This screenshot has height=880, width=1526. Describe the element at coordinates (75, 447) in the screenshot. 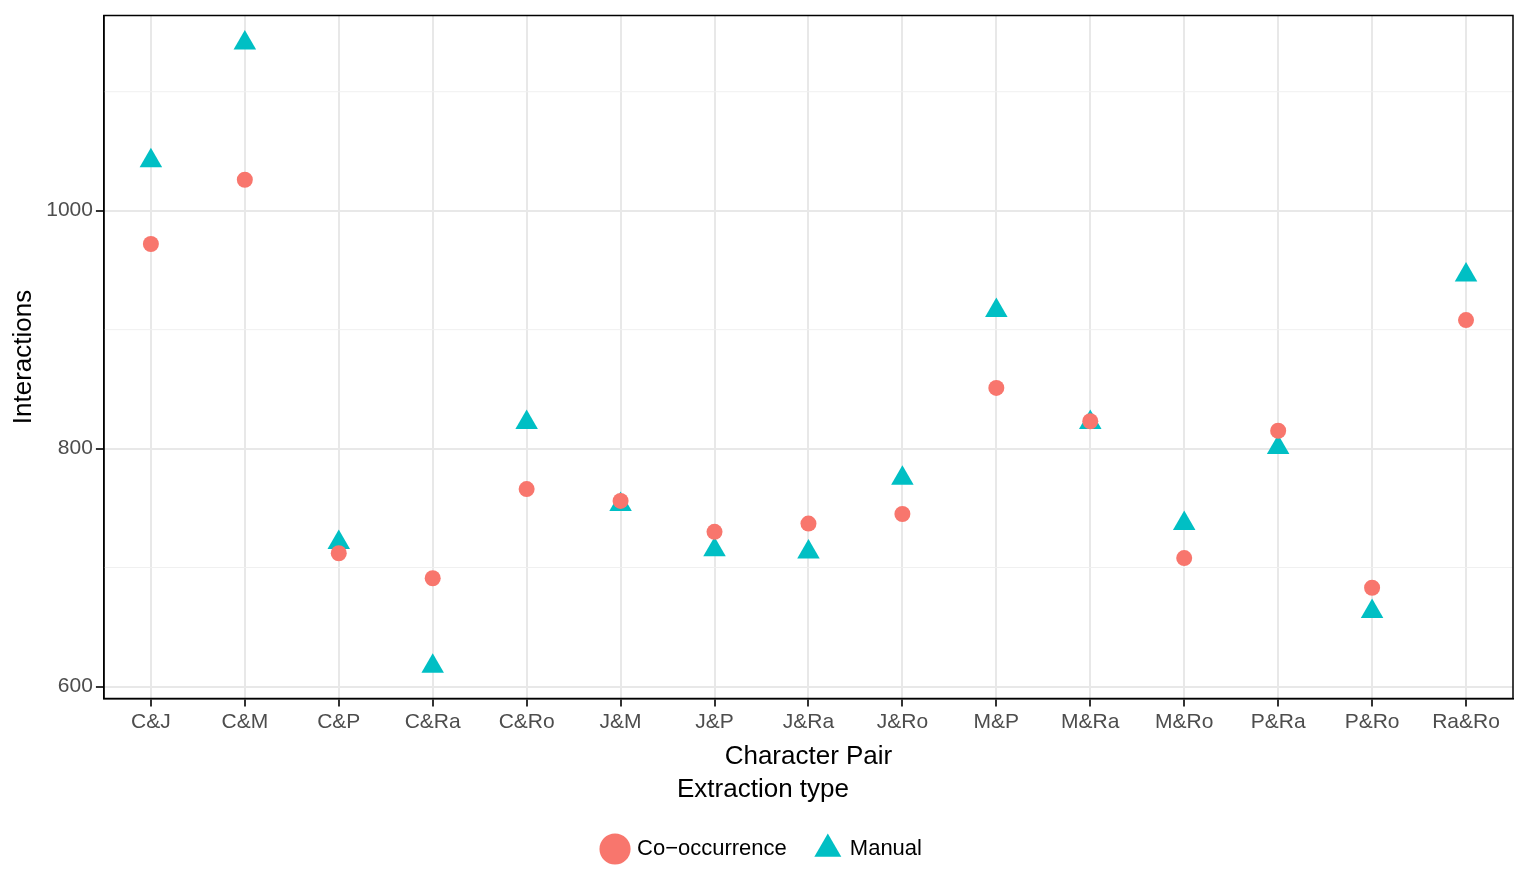

I see `y-tick-label: 800` at that location.